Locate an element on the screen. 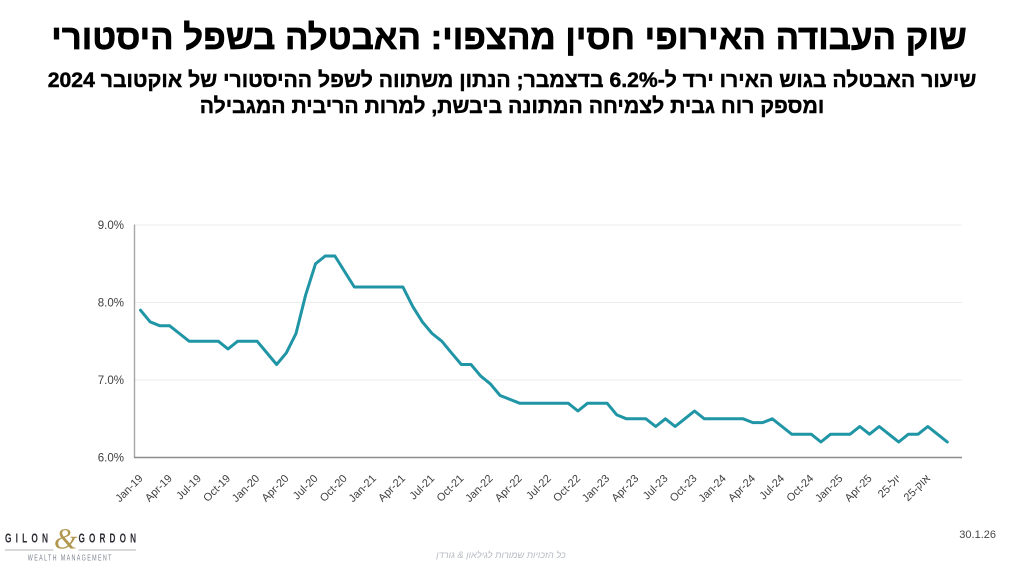 This screenshot has height=576, width=1024. svg-text: יול-25 is located at coordinates (889, 486).